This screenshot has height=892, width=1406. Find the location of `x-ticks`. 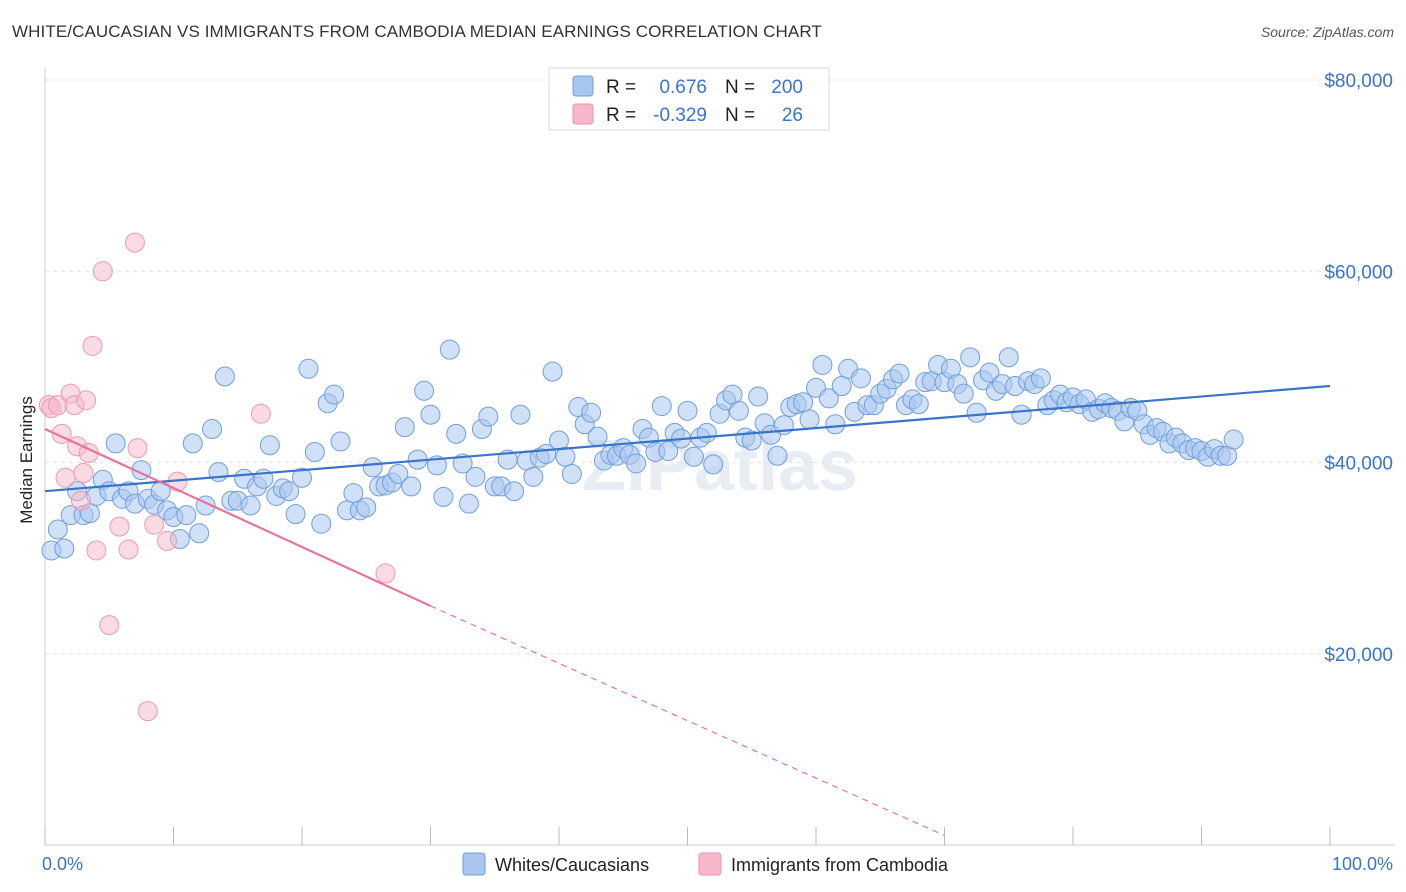

x-ticks is located at coordinates (687, 836).